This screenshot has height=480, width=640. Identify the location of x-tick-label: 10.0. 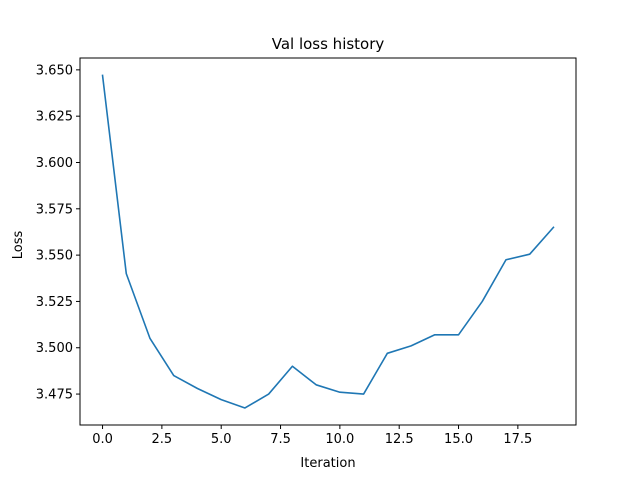
(339, 439).